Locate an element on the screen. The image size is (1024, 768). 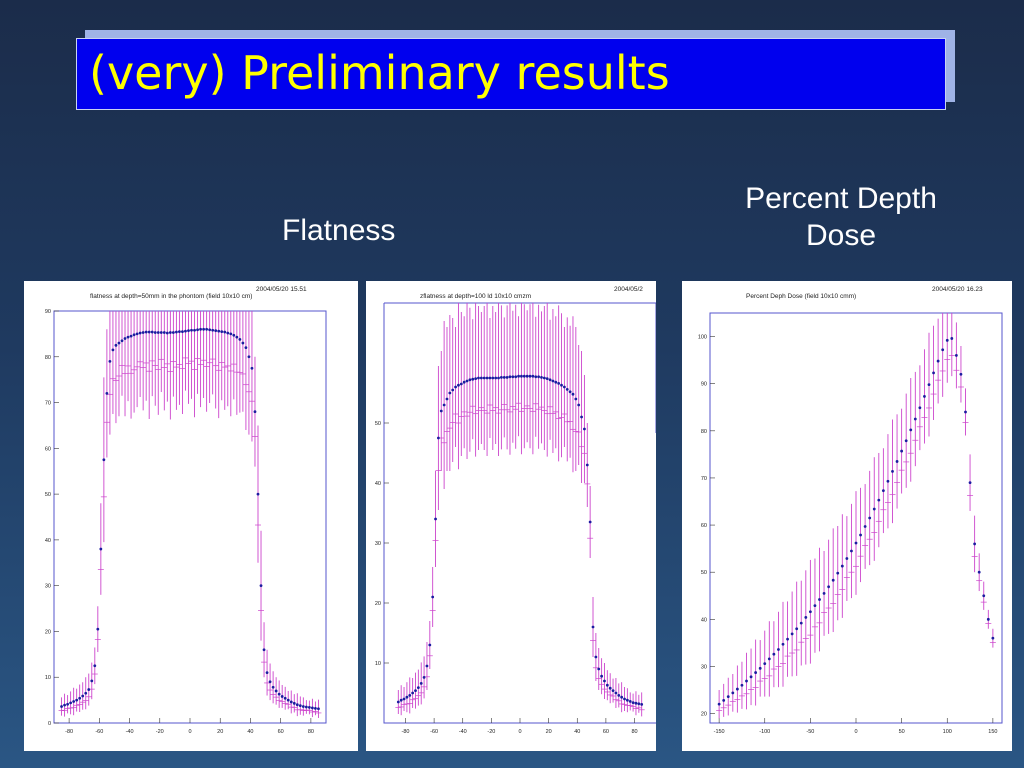
y-tick-label: 50 is located at coordinates (704, 573).